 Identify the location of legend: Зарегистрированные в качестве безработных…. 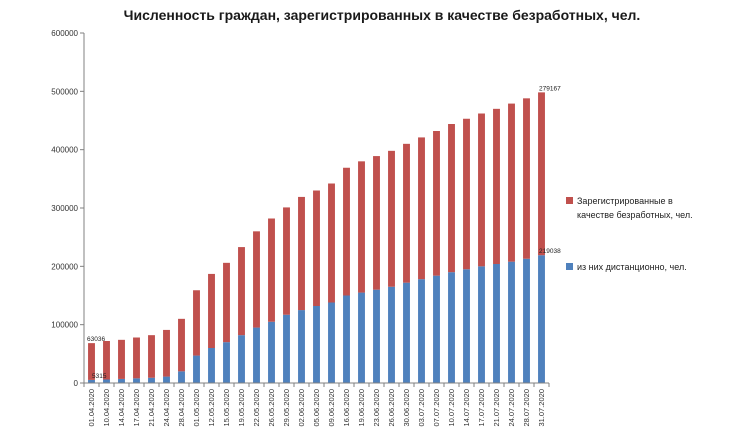
(629, 234).